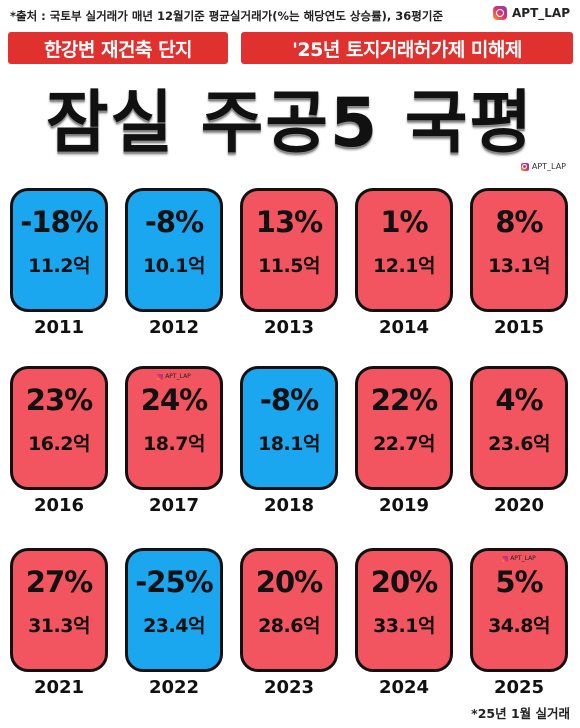 This screenshot has height=728, width=580. Describe the element at coordinates (174, 400) in the screenshot. I see `change-percent: 24%` at that location.